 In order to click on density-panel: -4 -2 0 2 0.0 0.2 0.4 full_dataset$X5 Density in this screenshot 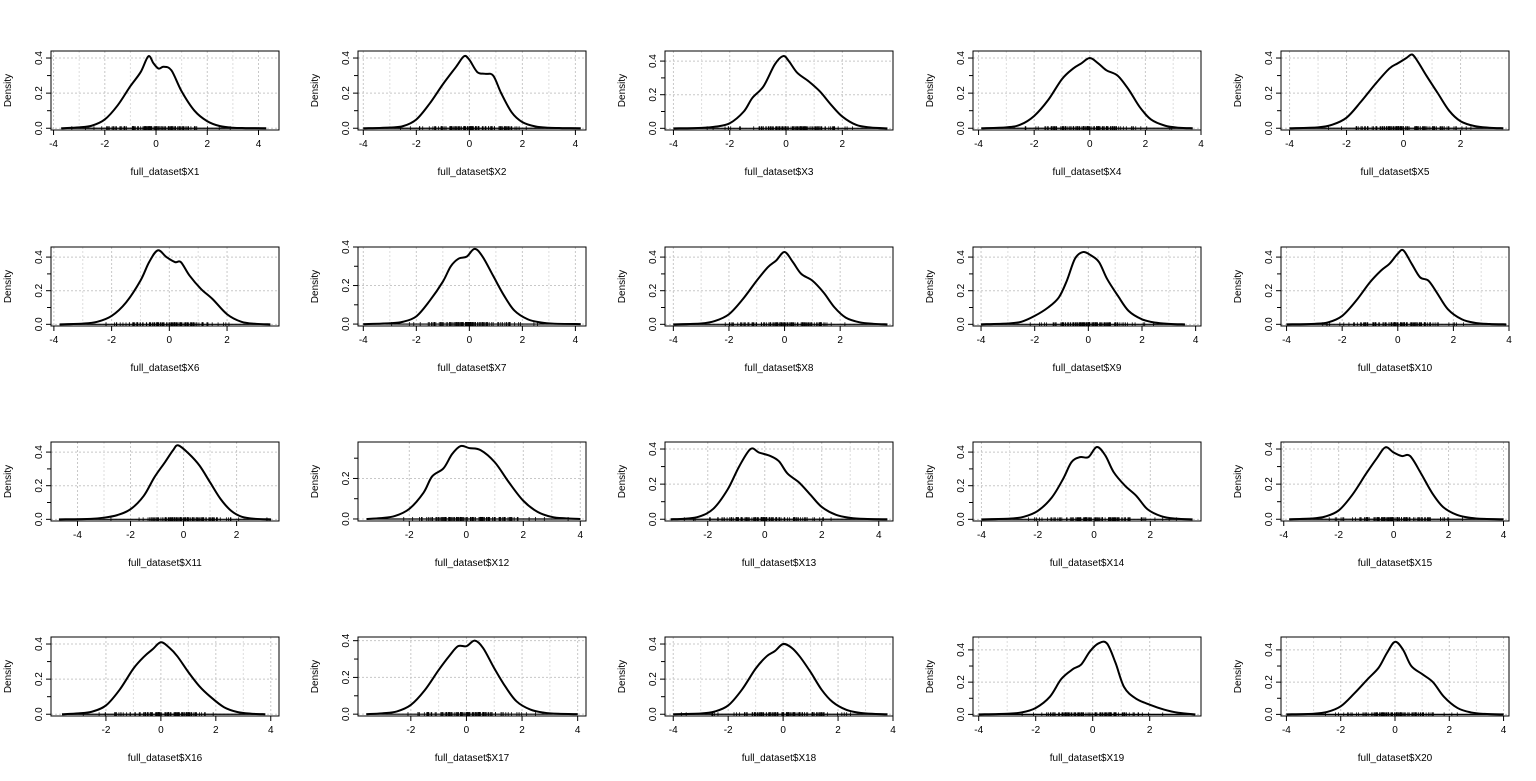, I will do `click(1371, 114)`.